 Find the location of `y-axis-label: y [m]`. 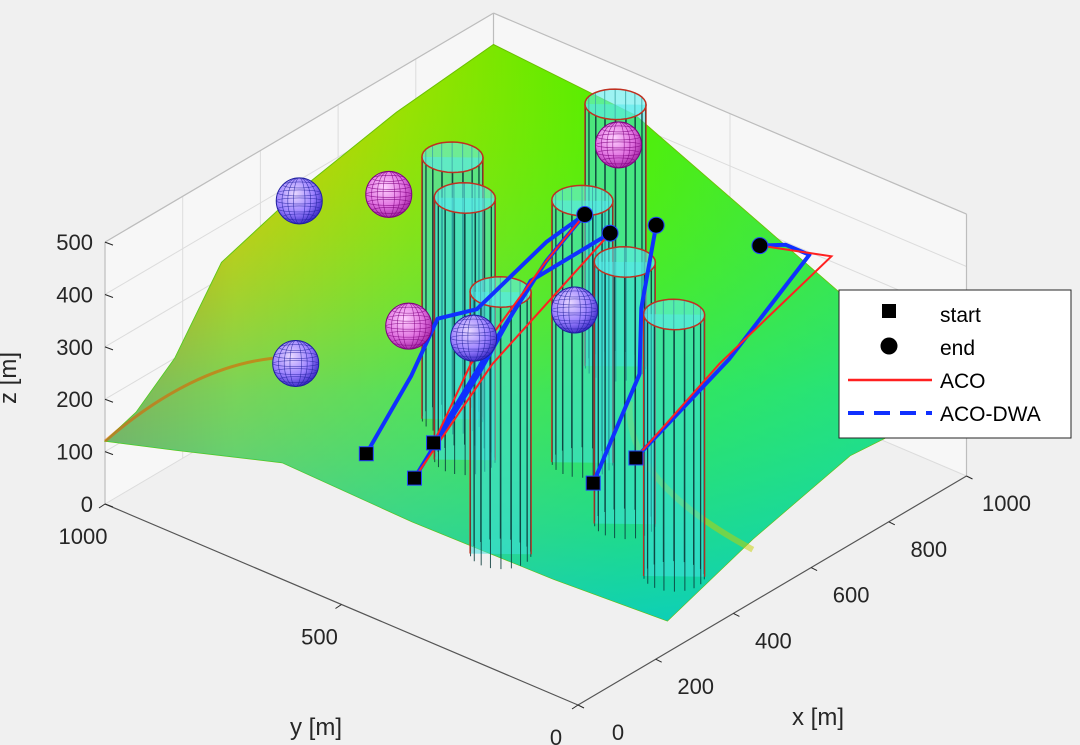

y-axis-label: y [m] is located at coordinates (316, 727).